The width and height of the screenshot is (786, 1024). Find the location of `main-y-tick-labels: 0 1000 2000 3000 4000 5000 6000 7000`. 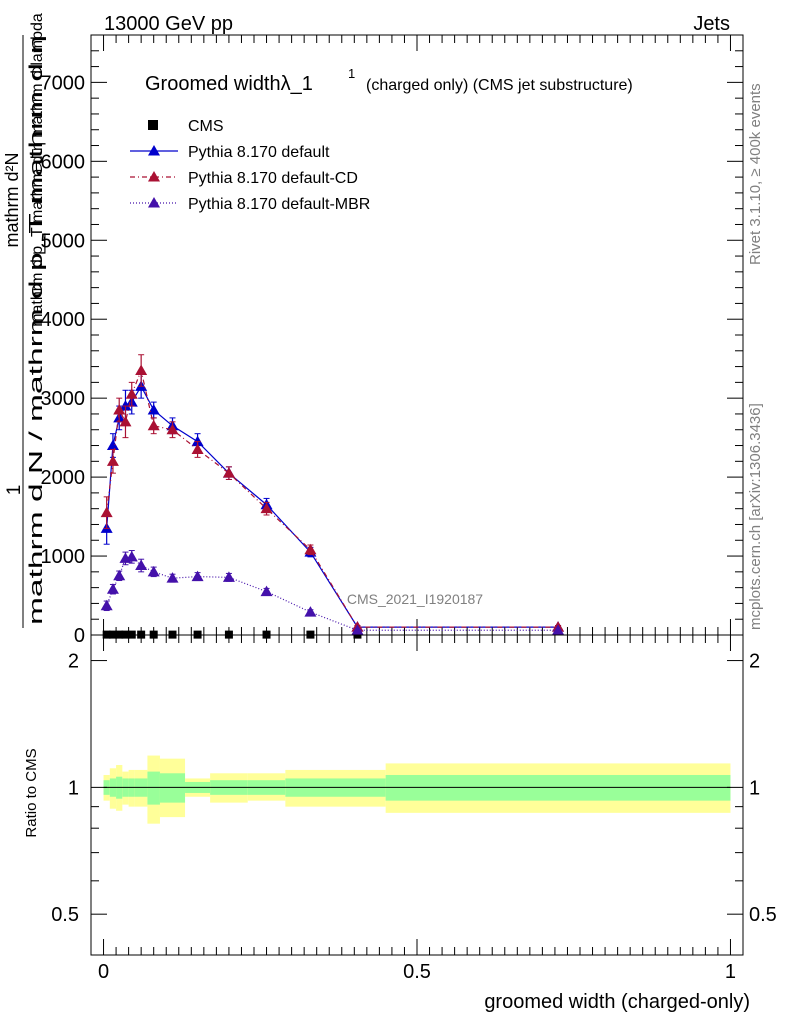

main-y-tick-labels: 0 1000 2000 3000 4000 5000 6000 7000 is located at coordinates (63, 359).